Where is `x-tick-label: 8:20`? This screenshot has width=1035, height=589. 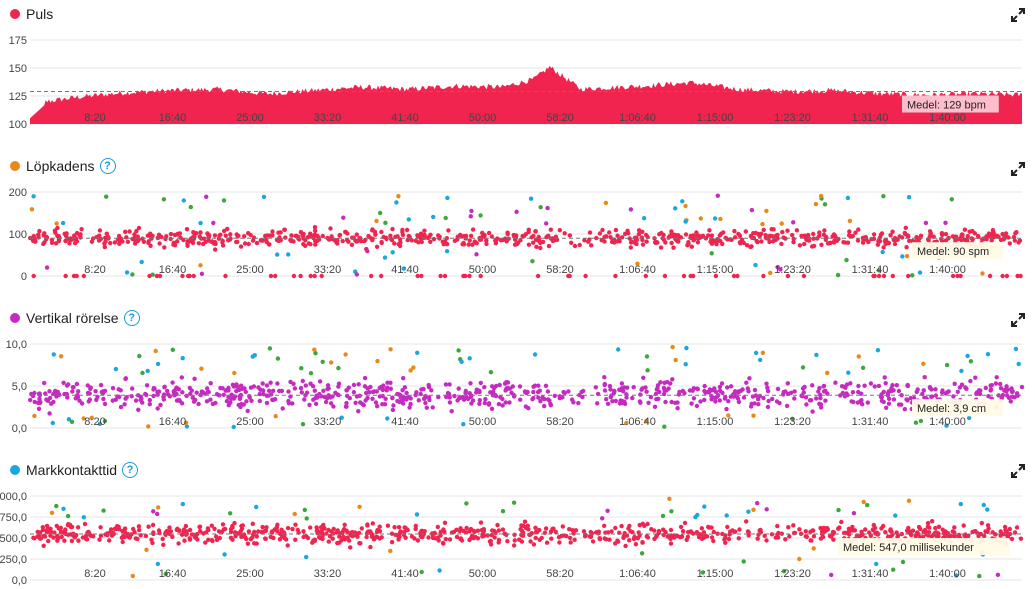
x-tick-label: 8:20 is located at coordinates (94, 118).